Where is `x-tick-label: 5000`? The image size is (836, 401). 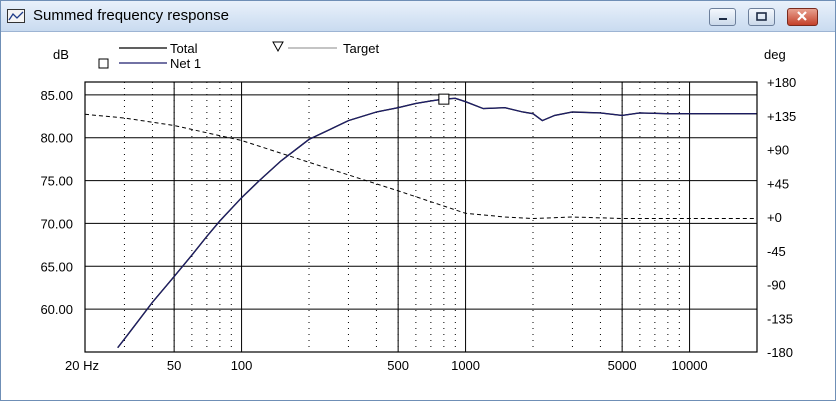
x-tick-label: 5000 is located at coordinates (622, 365).